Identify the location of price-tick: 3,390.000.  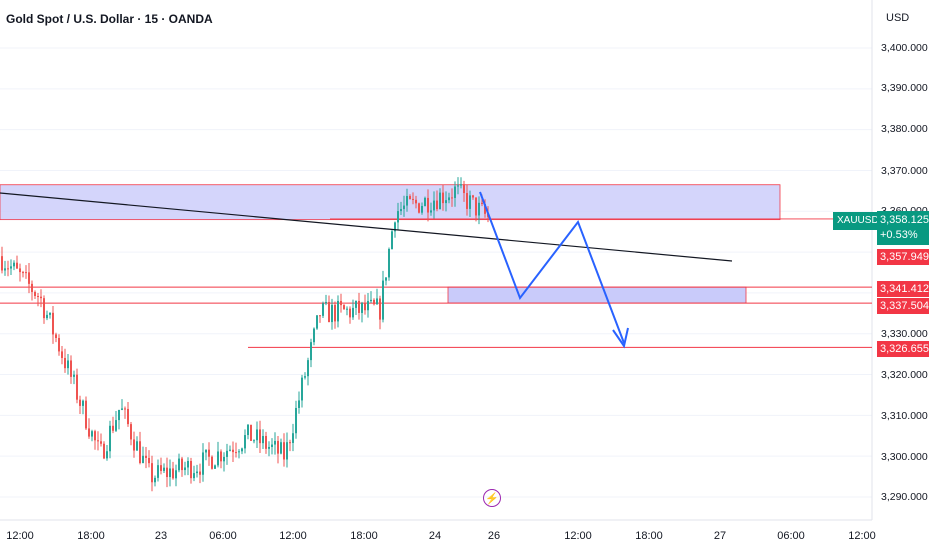
(904, 88).